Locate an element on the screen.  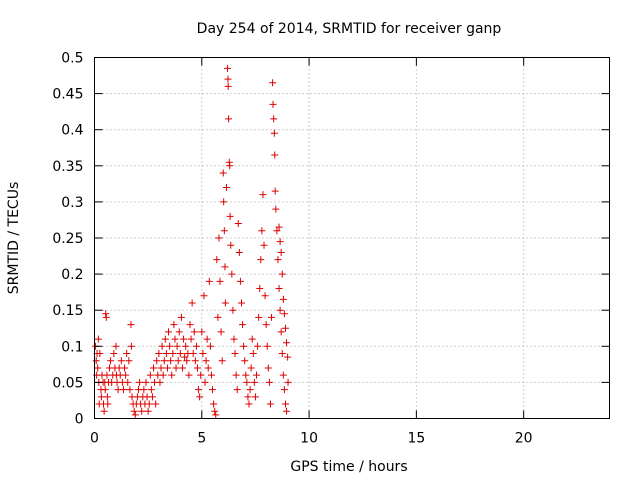
x-tick-label: 15 is located at coordinates (416, 439).